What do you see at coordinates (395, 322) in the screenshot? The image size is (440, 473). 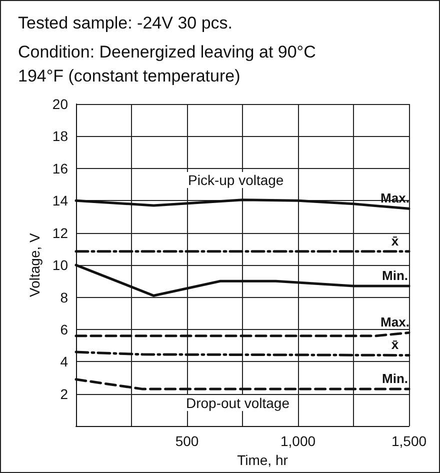 I see `series-label: Max.` at bounding box center [395, 322].